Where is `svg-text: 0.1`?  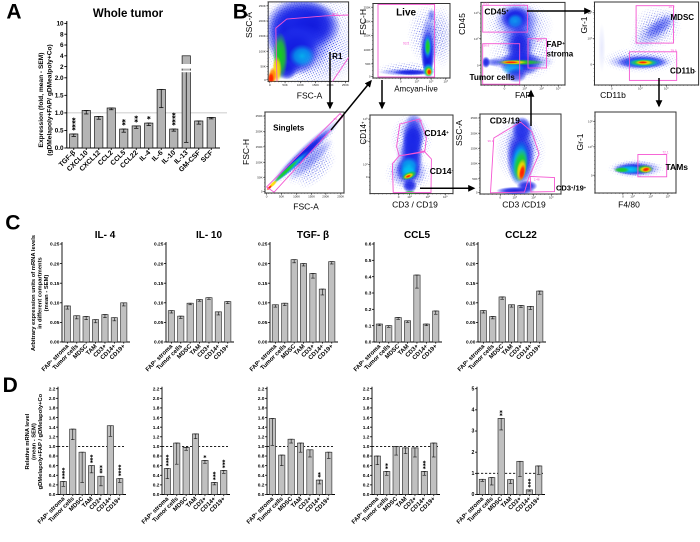
svg-text: 0.1 is located at coordinates (368, 326).